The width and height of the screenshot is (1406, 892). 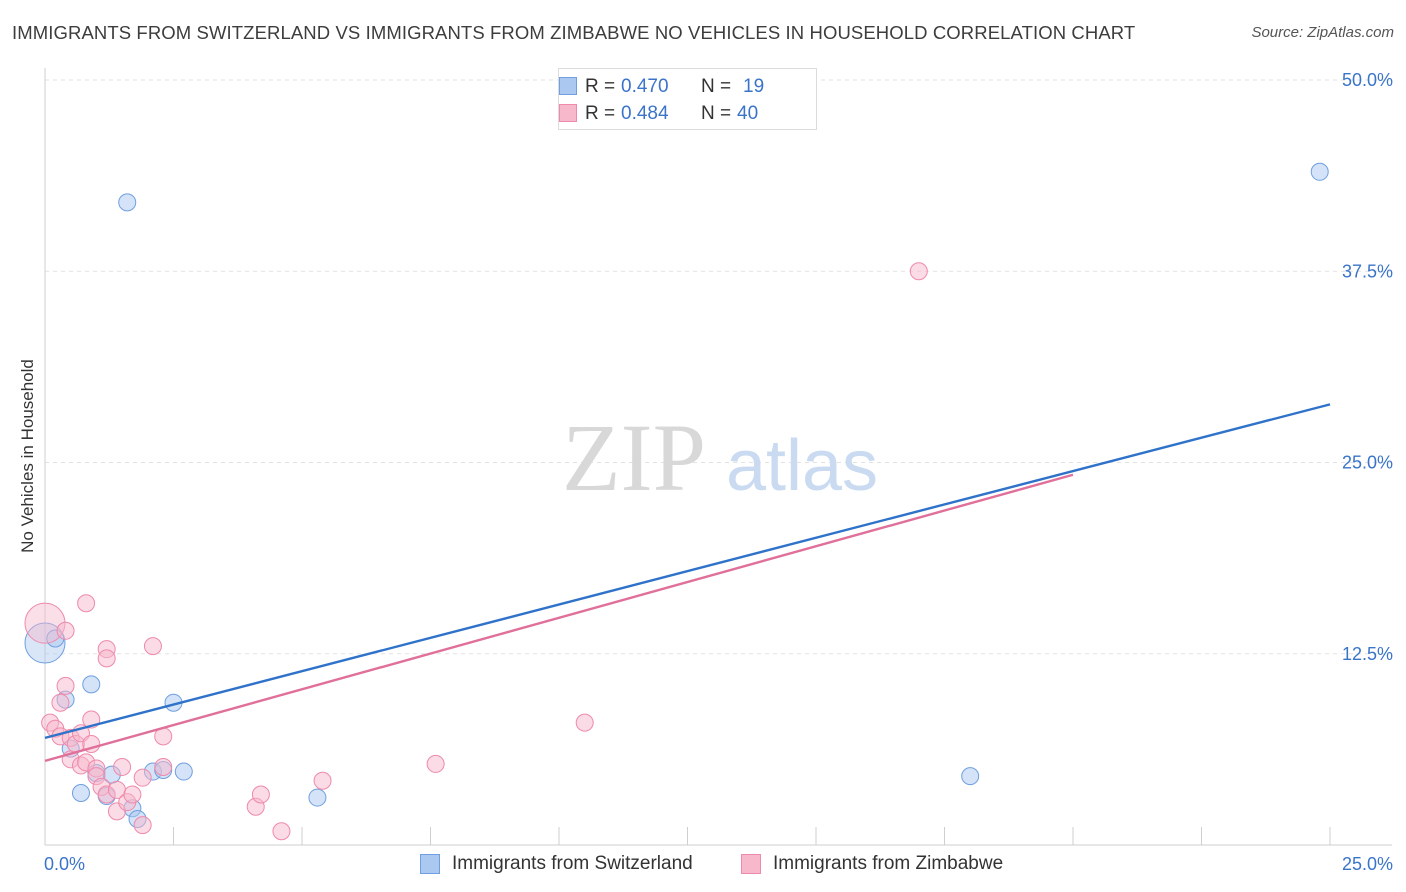 I want to click on y-tick-label: 25.0%, so click(x=1367, y=463).